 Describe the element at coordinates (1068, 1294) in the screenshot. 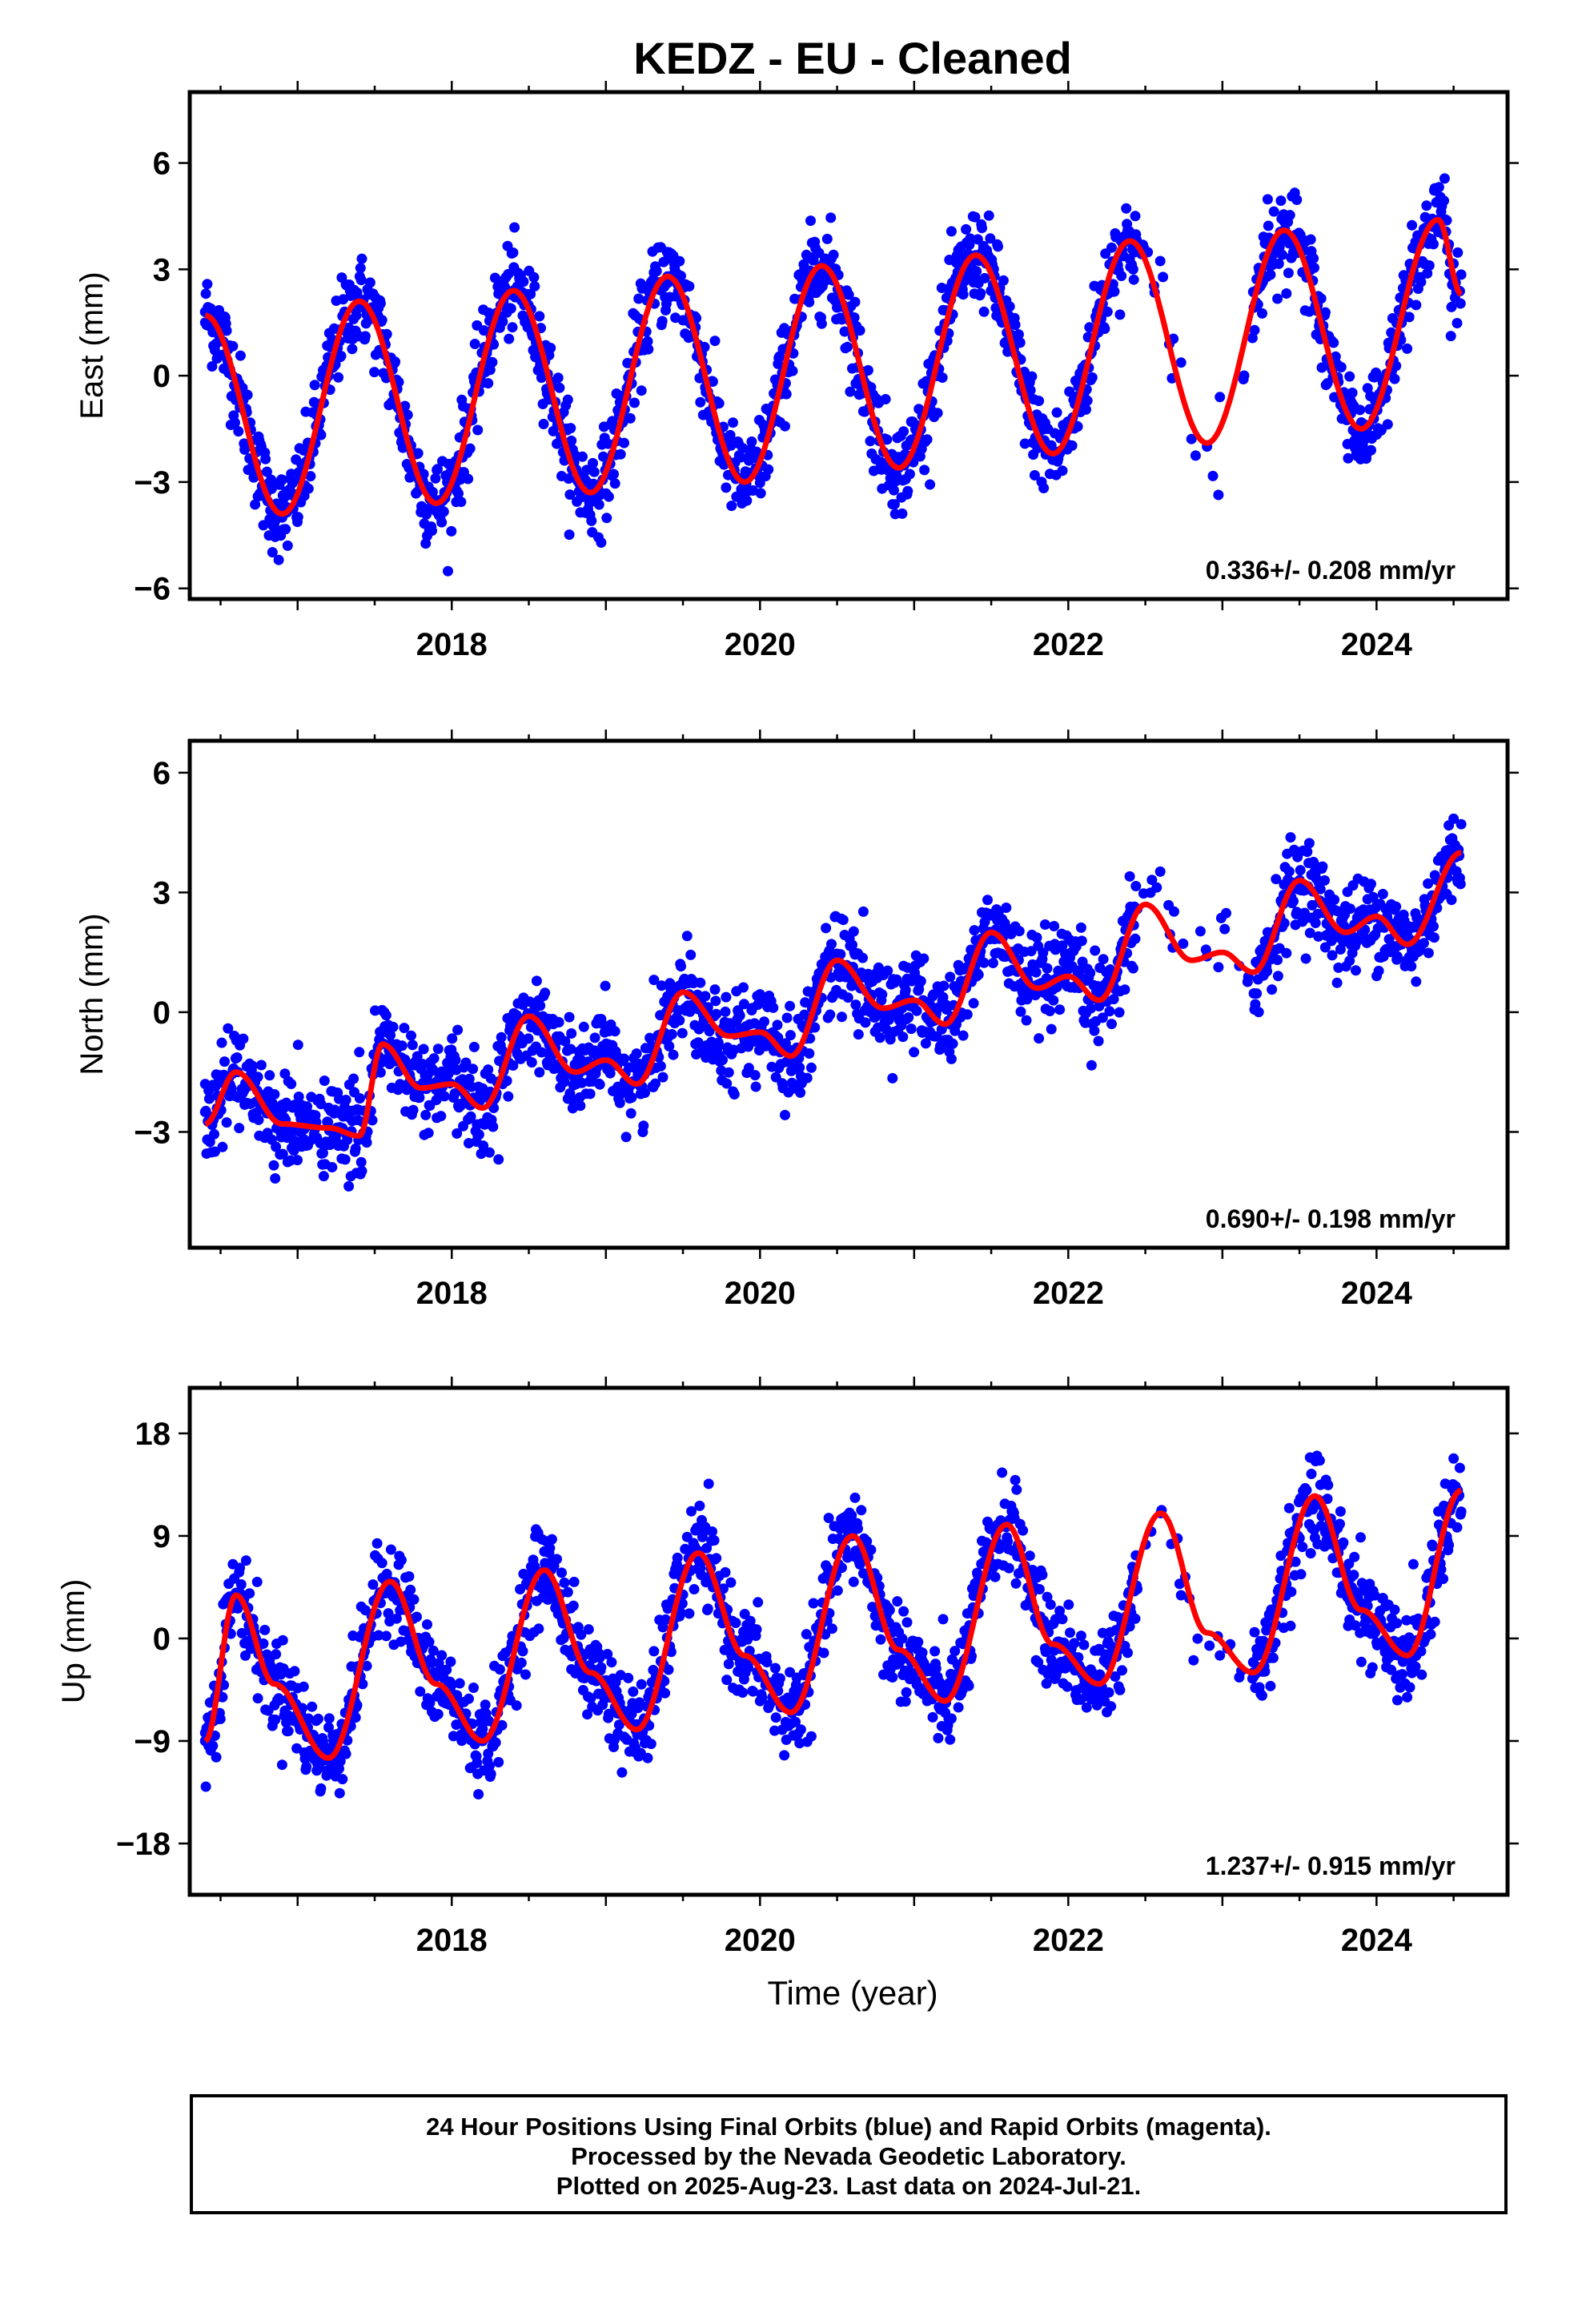

I see `x-tick-label: 2022` at that location.